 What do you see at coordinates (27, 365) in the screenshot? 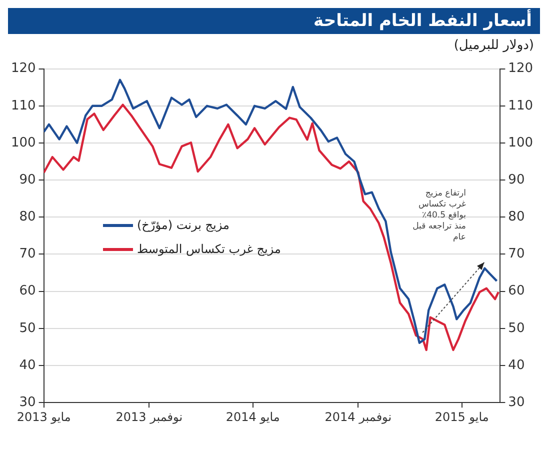
I see `y-tick-label: 40` at bounding box center [27, 365].